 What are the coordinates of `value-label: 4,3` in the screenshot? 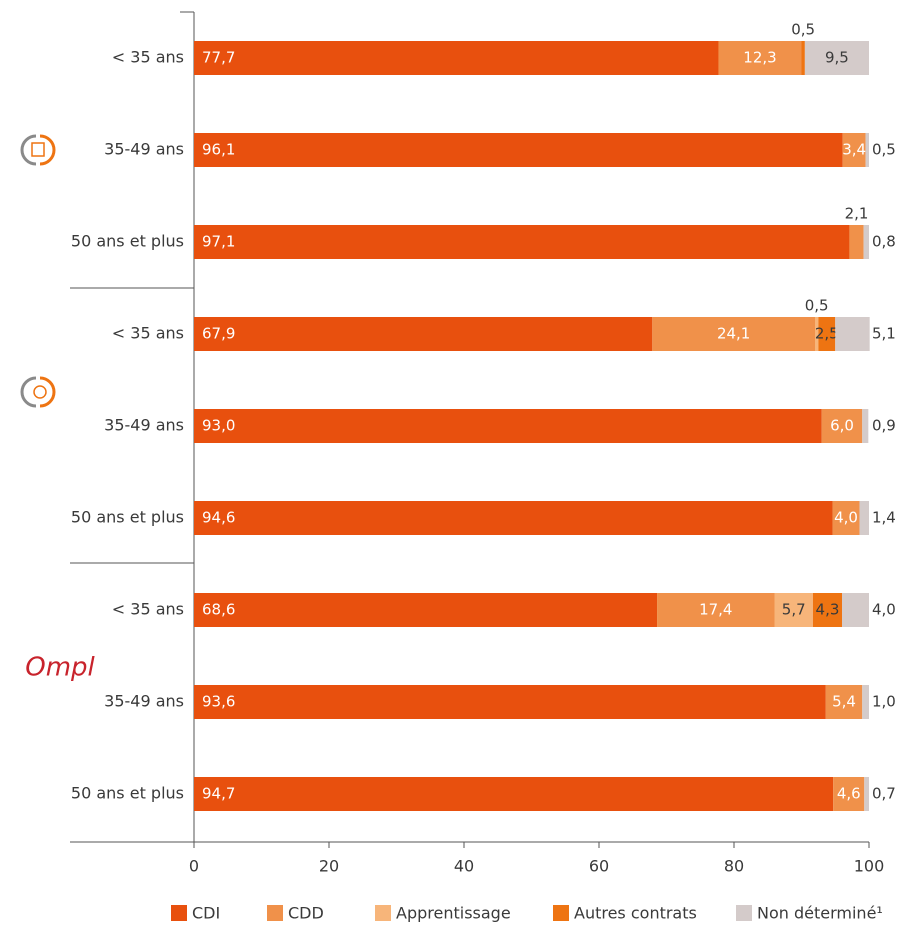 It's located at (828, 610).